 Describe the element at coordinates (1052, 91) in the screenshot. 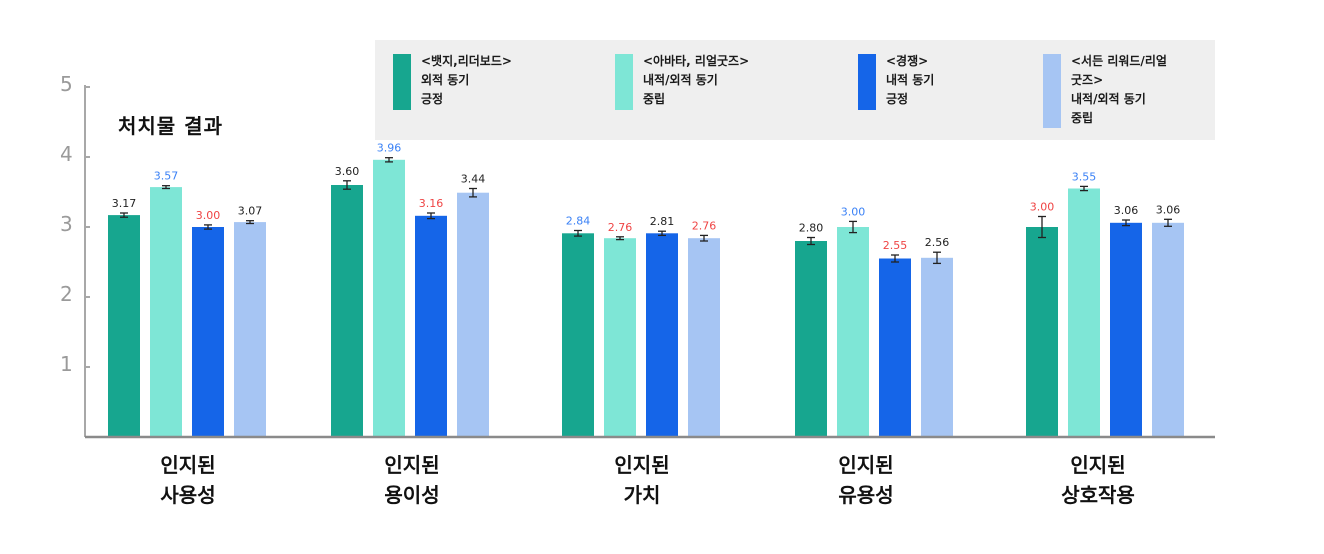

I see `legend-swatch-sudden-reward` at that location.